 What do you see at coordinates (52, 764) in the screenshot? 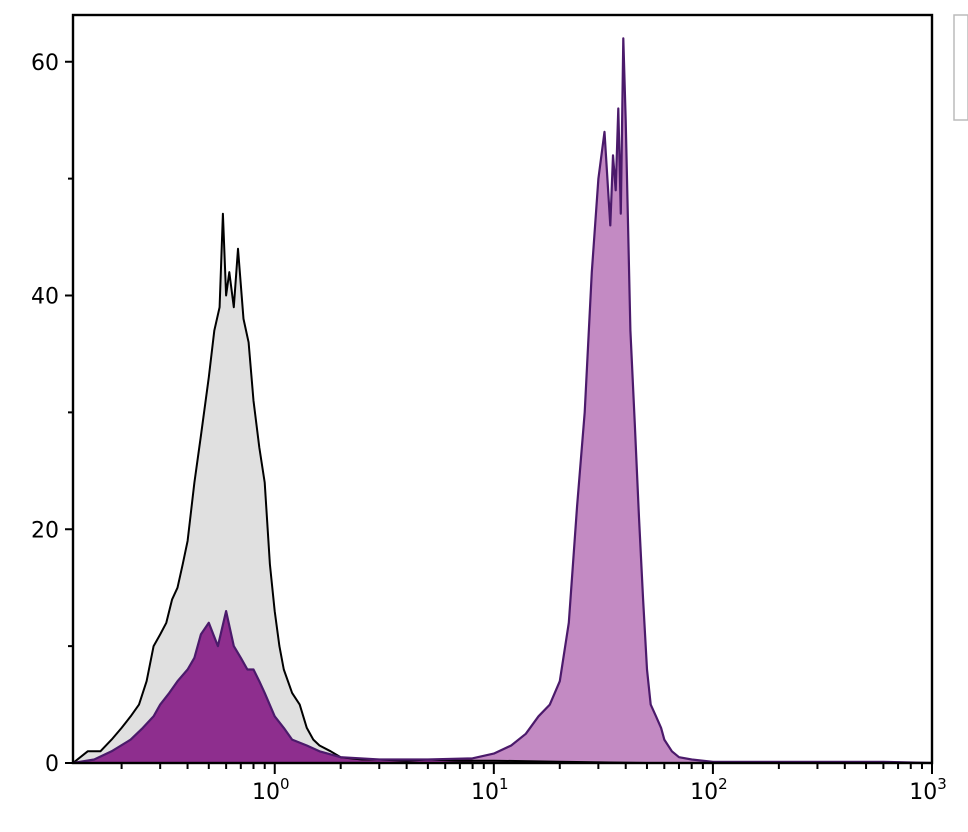
I see `y-tick-label: 0` at bounding box center [52, 764].